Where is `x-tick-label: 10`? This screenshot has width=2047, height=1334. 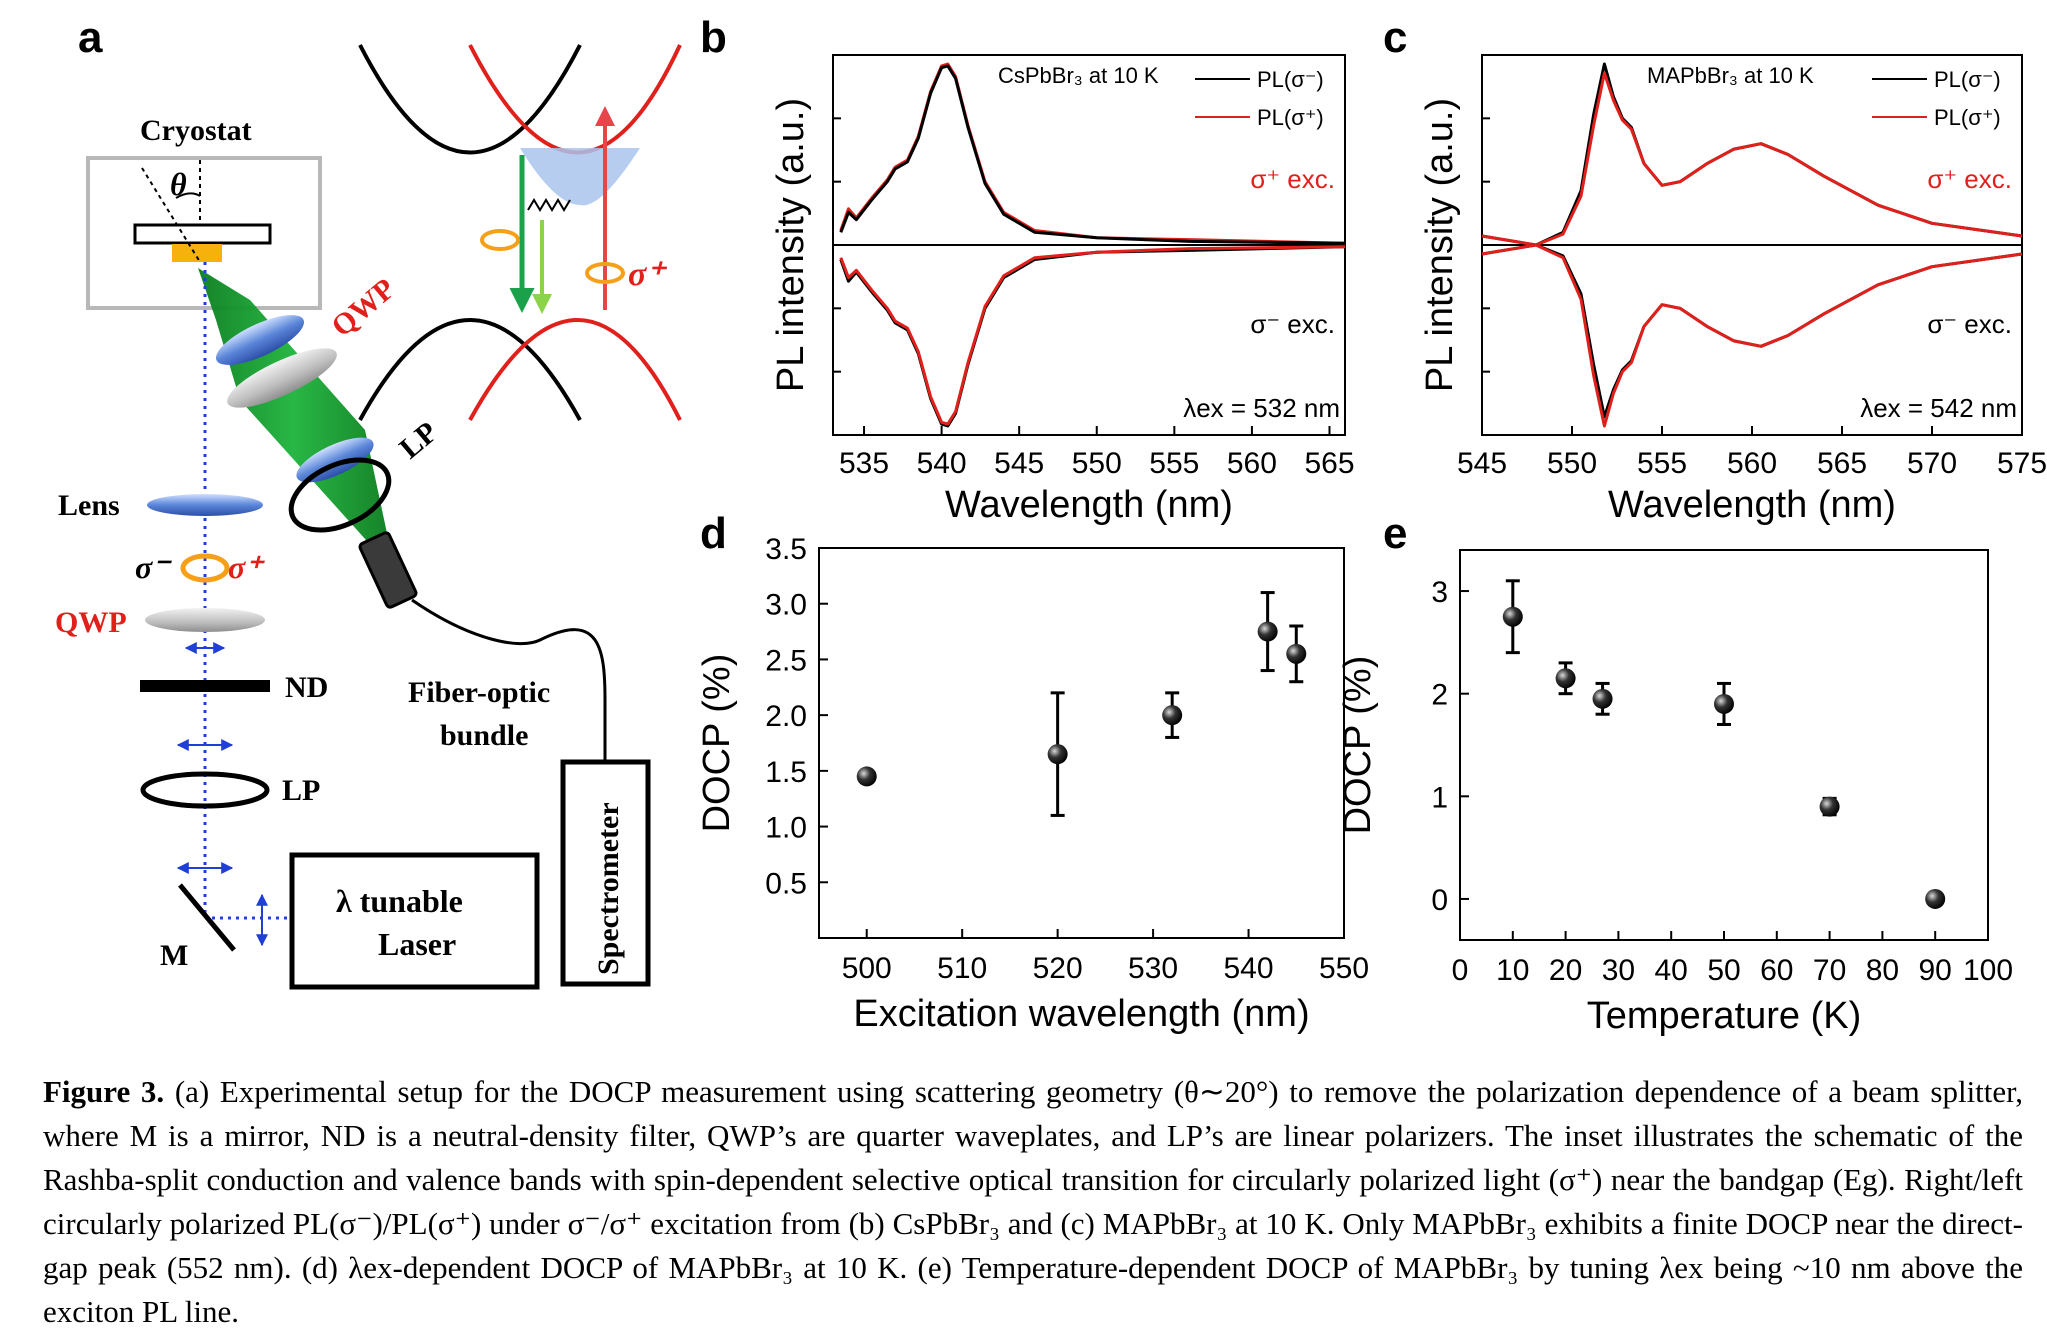 x-tick-label: 10 is located at coordinates (1512, 970).